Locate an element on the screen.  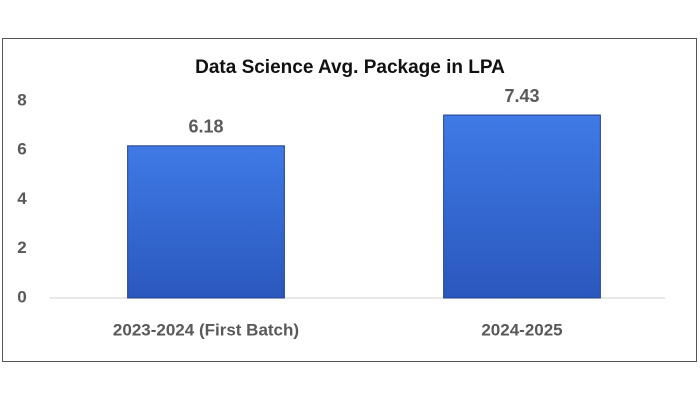
chart-title: Data Science Avg. Package in LPA is located at coordinates (350, 67).